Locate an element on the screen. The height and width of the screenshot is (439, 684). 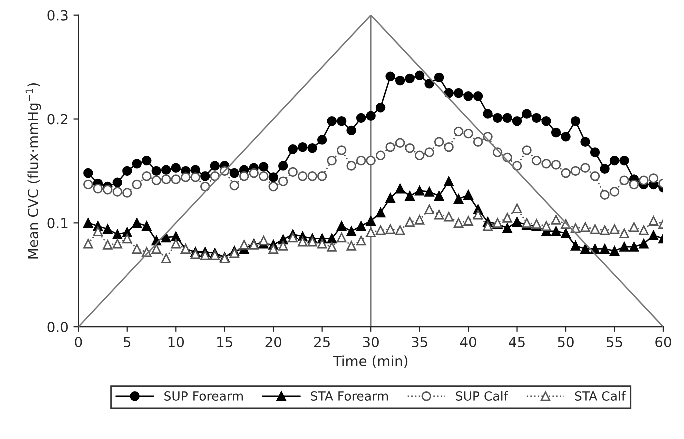
x-tick-label: 25 is located at coordinates (322, 342).